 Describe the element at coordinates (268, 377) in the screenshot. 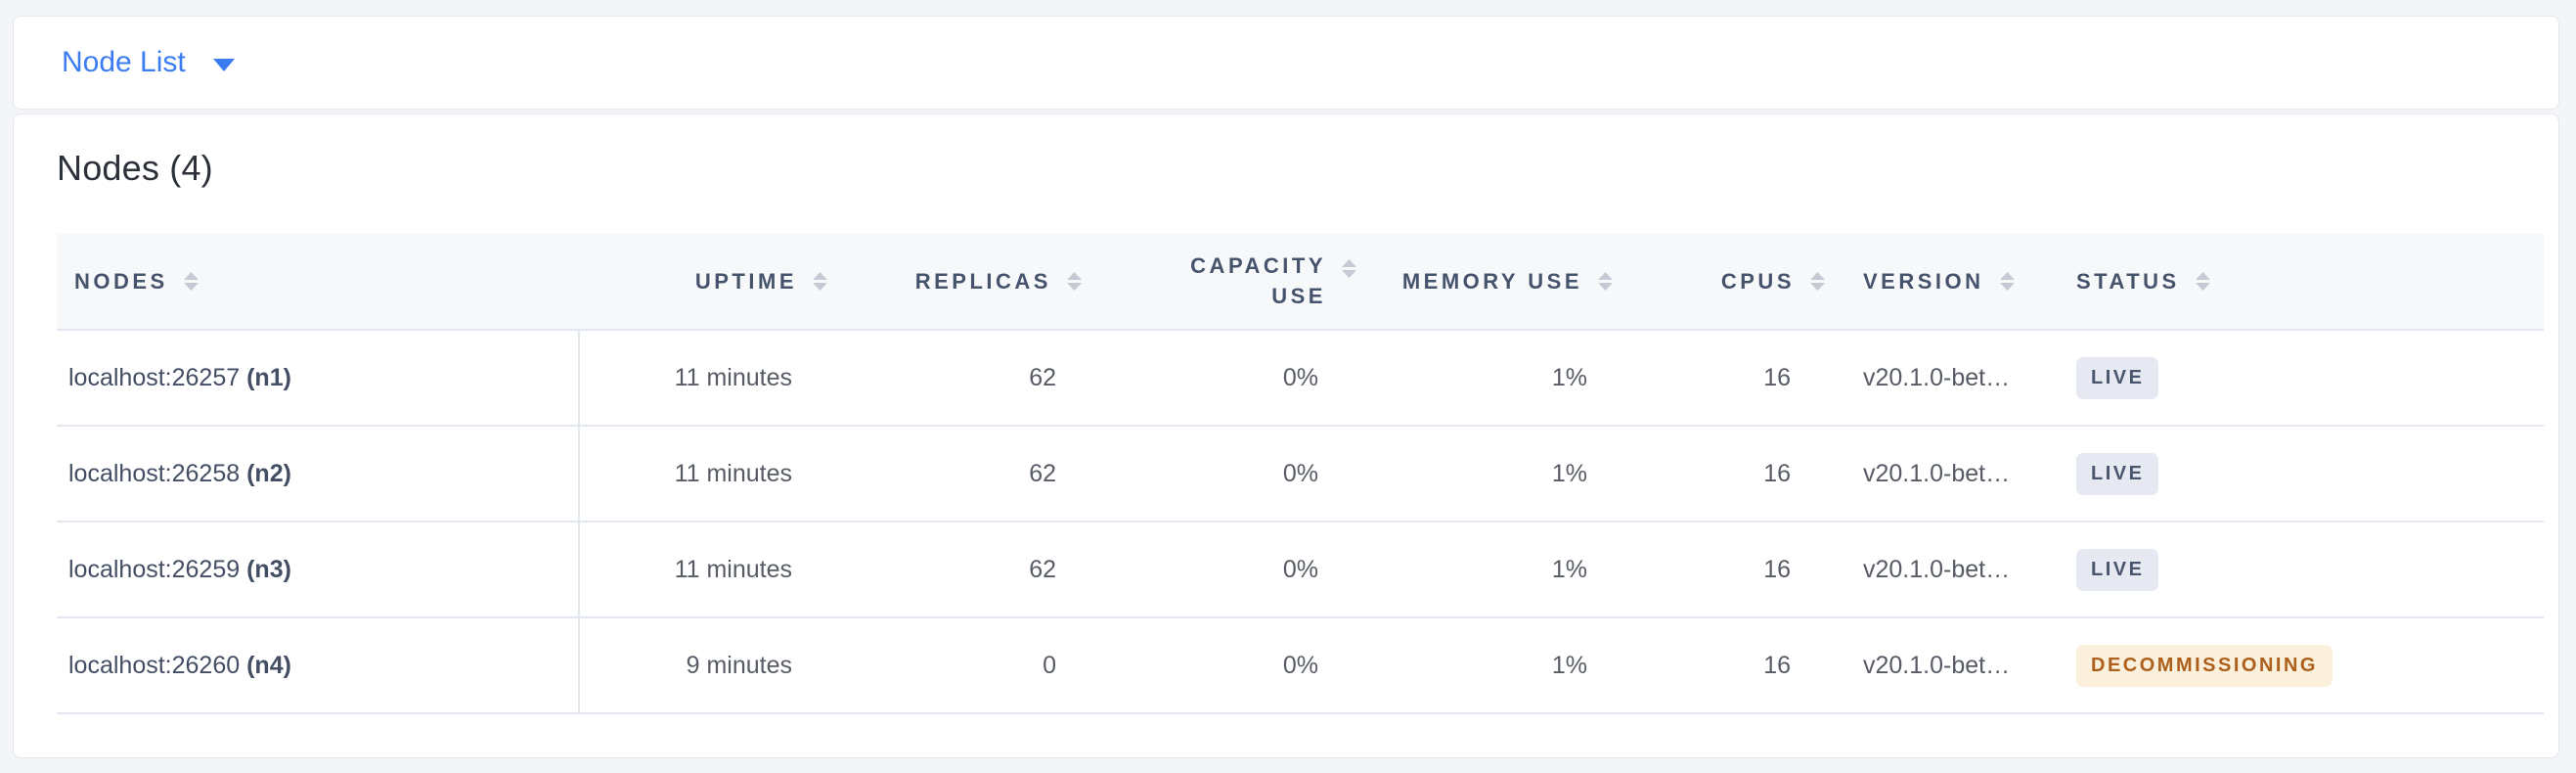

I see `node-id: (n1)` at that location.